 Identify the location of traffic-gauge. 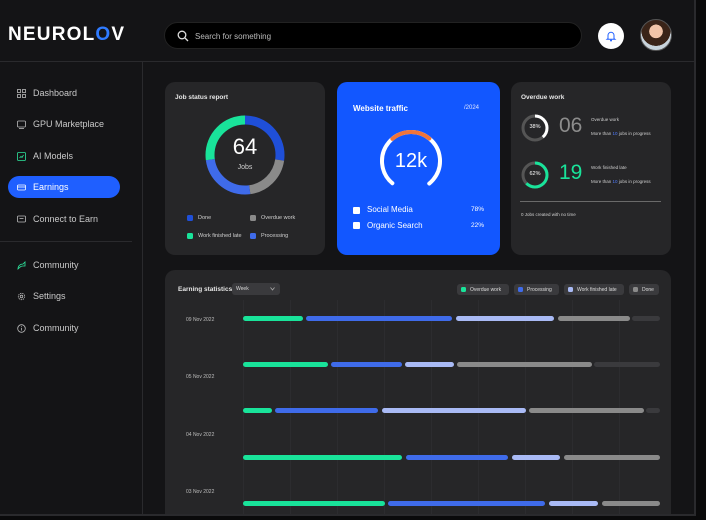
(411, 161).